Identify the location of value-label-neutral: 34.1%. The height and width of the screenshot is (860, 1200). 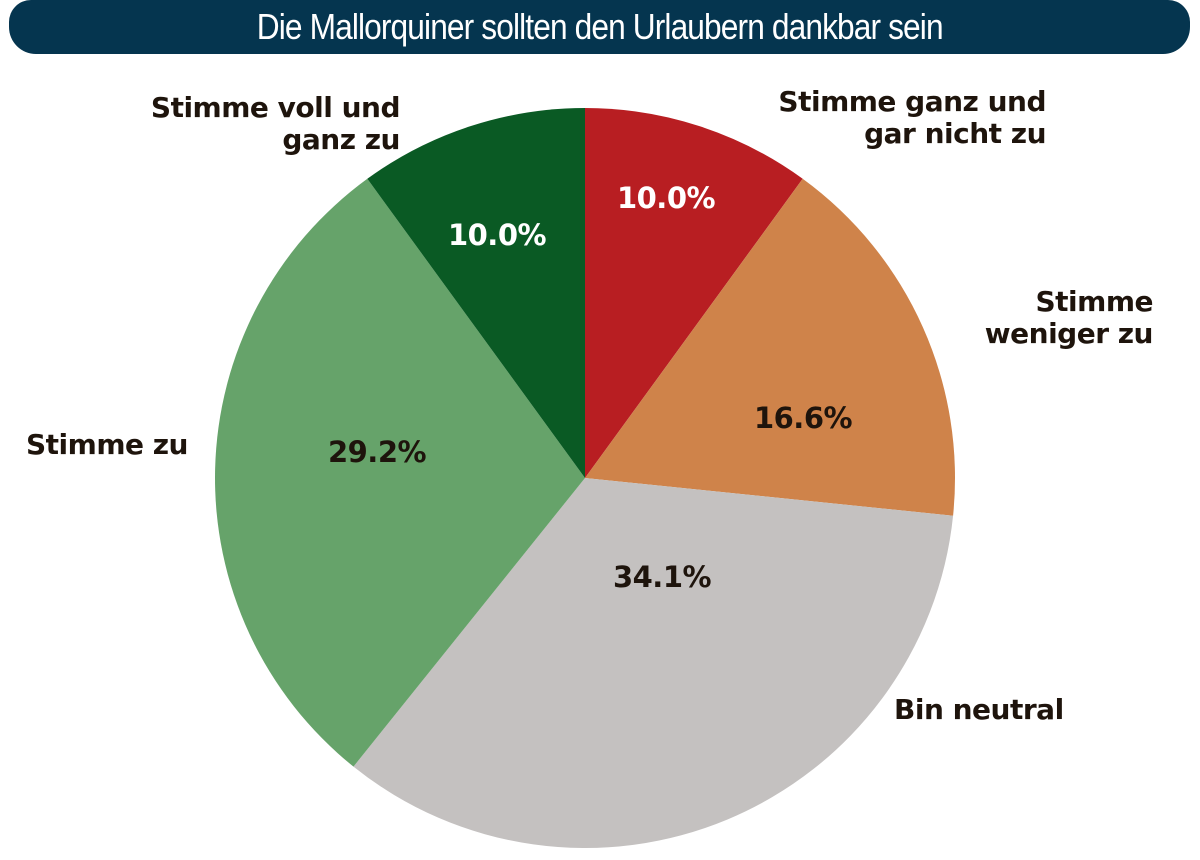
(662, 577).